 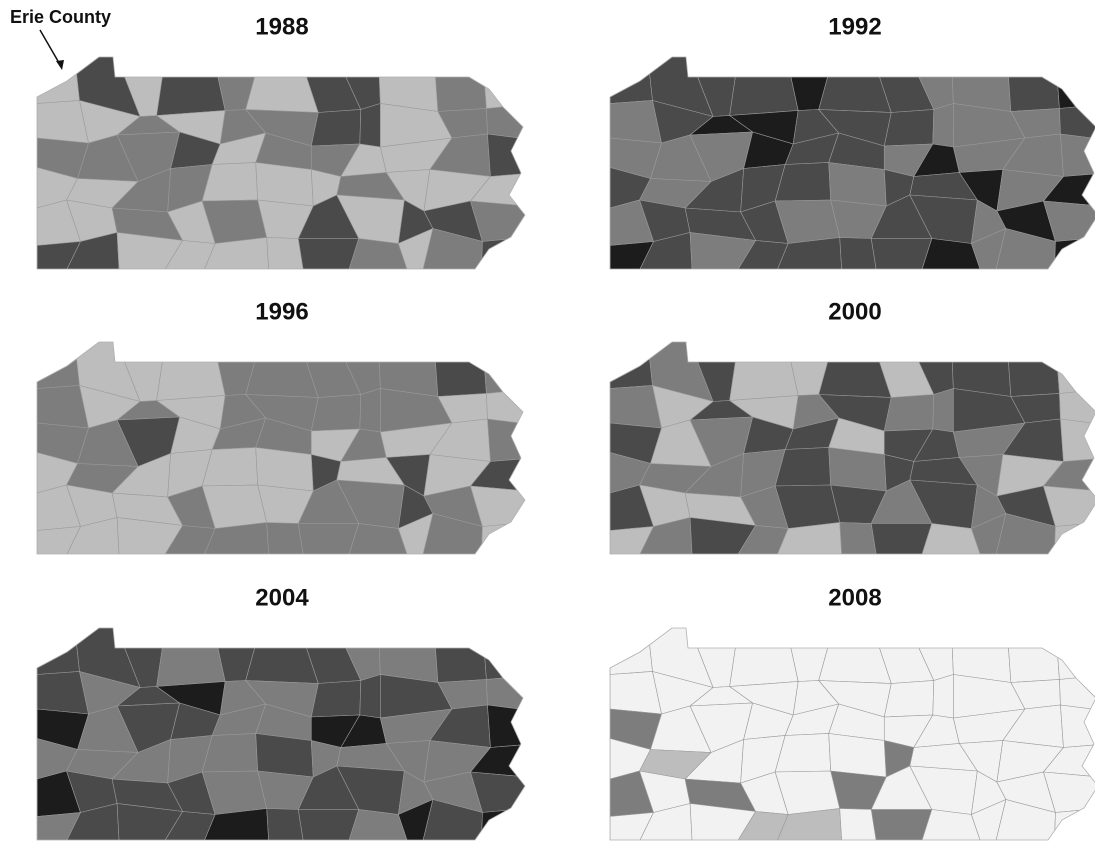 What do you see at coordinates (60, 17) in the screenshot?
I see `annotation: Erie County` at bounding box center [60, 17].